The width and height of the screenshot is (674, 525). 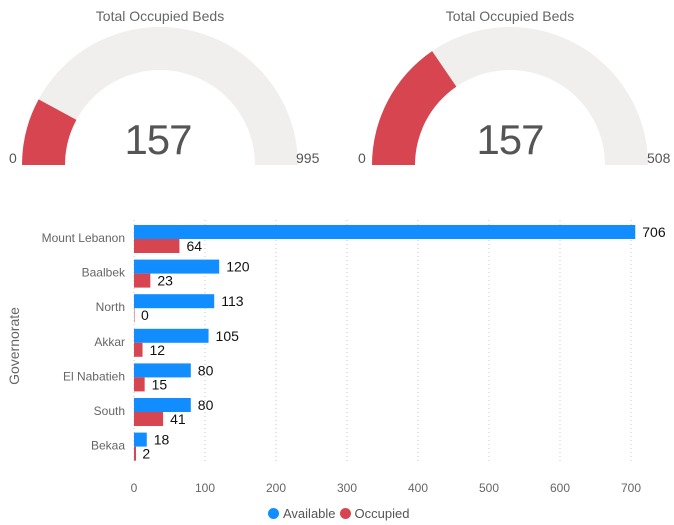 I want to click on category-label: Baalbek, so click(x=104, y=273).